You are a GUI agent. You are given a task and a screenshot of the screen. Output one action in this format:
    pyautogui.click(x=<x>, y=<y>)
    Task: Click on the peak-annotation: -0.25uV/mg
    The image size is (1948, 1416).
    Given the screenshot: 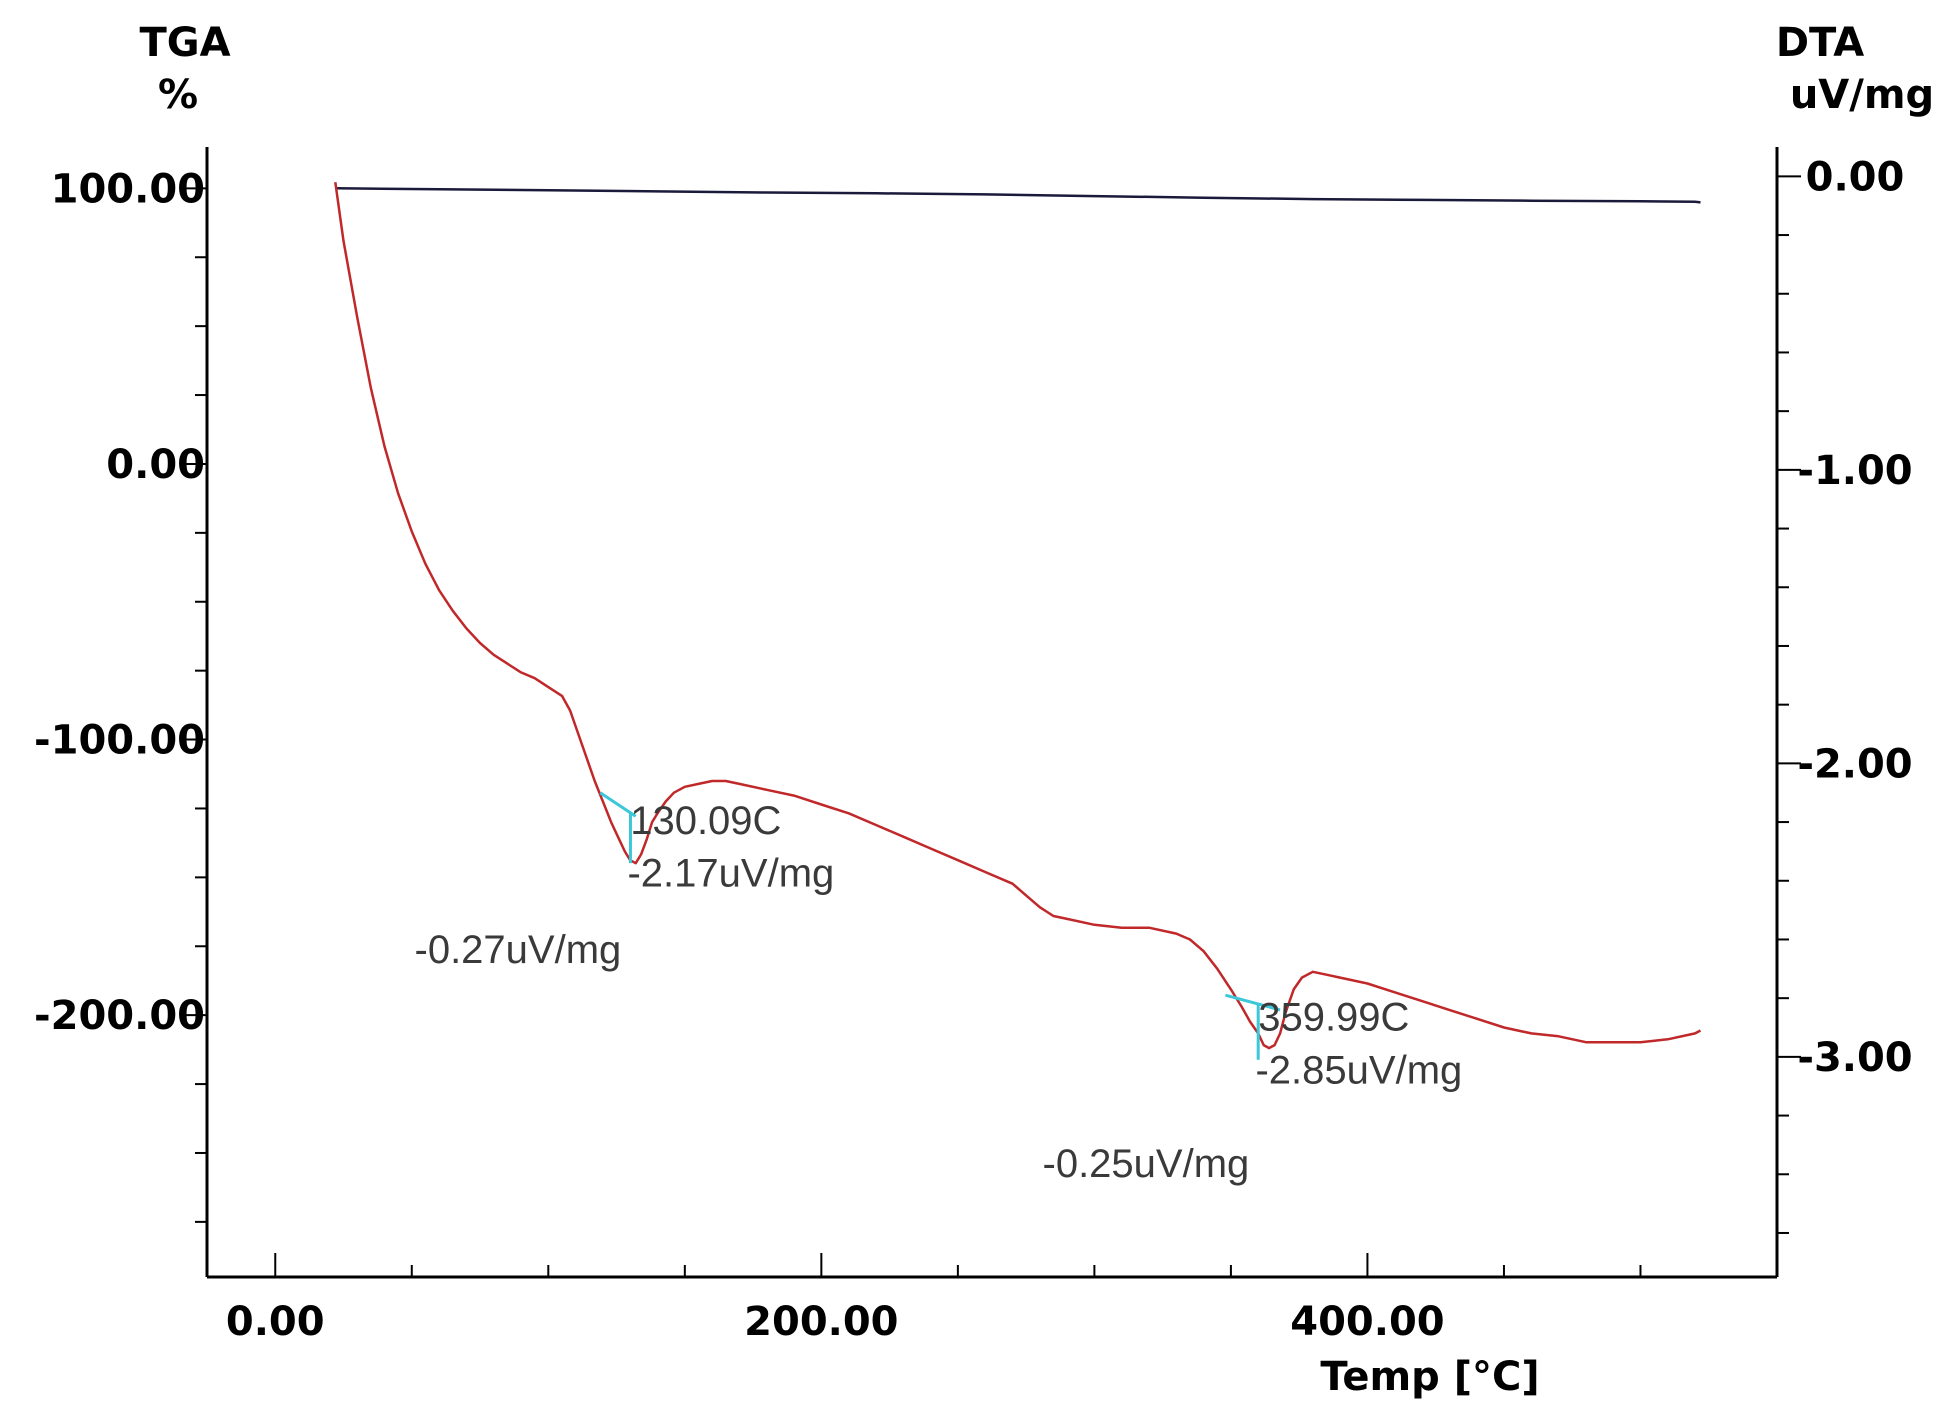 What is the action you would take?
    pyautogui.click(x=1146, y=1164)
    